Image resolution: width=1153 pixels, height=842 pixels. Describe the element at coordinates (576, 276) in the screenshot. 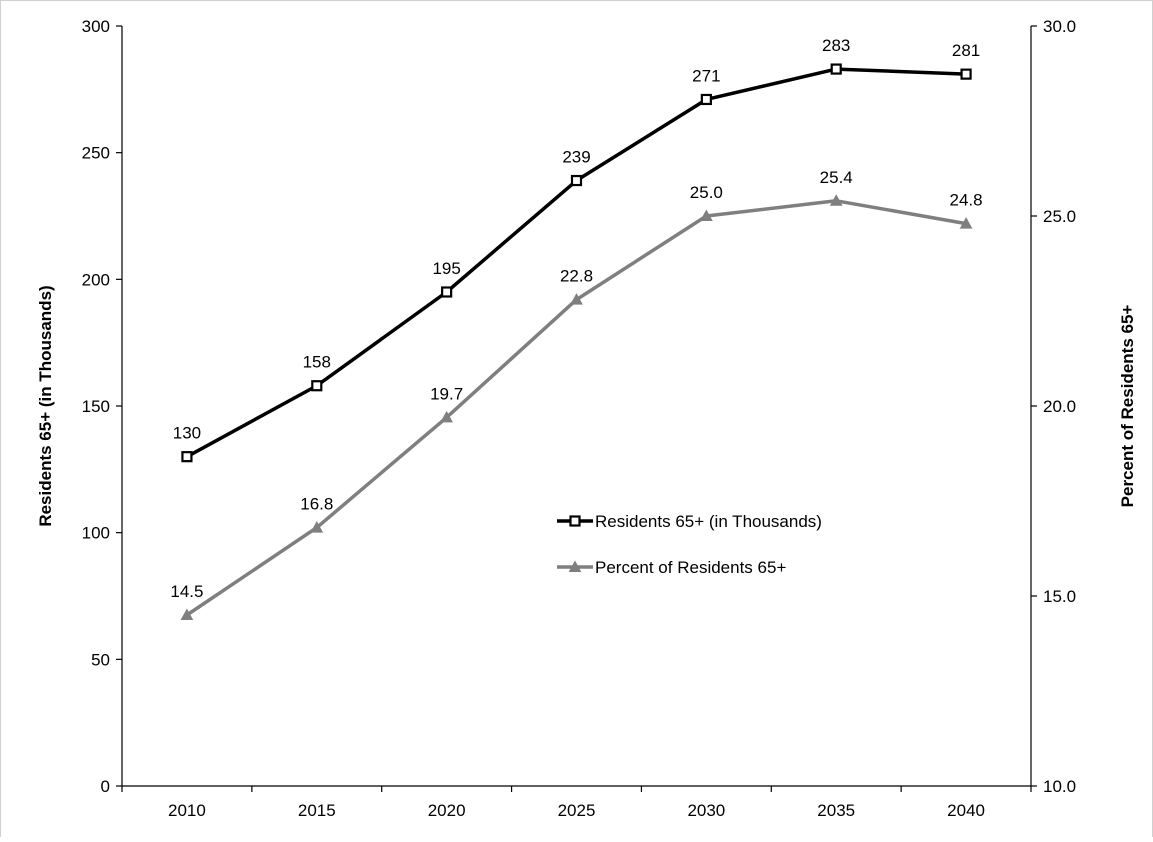

I see `data-label: 22.8` at that location.